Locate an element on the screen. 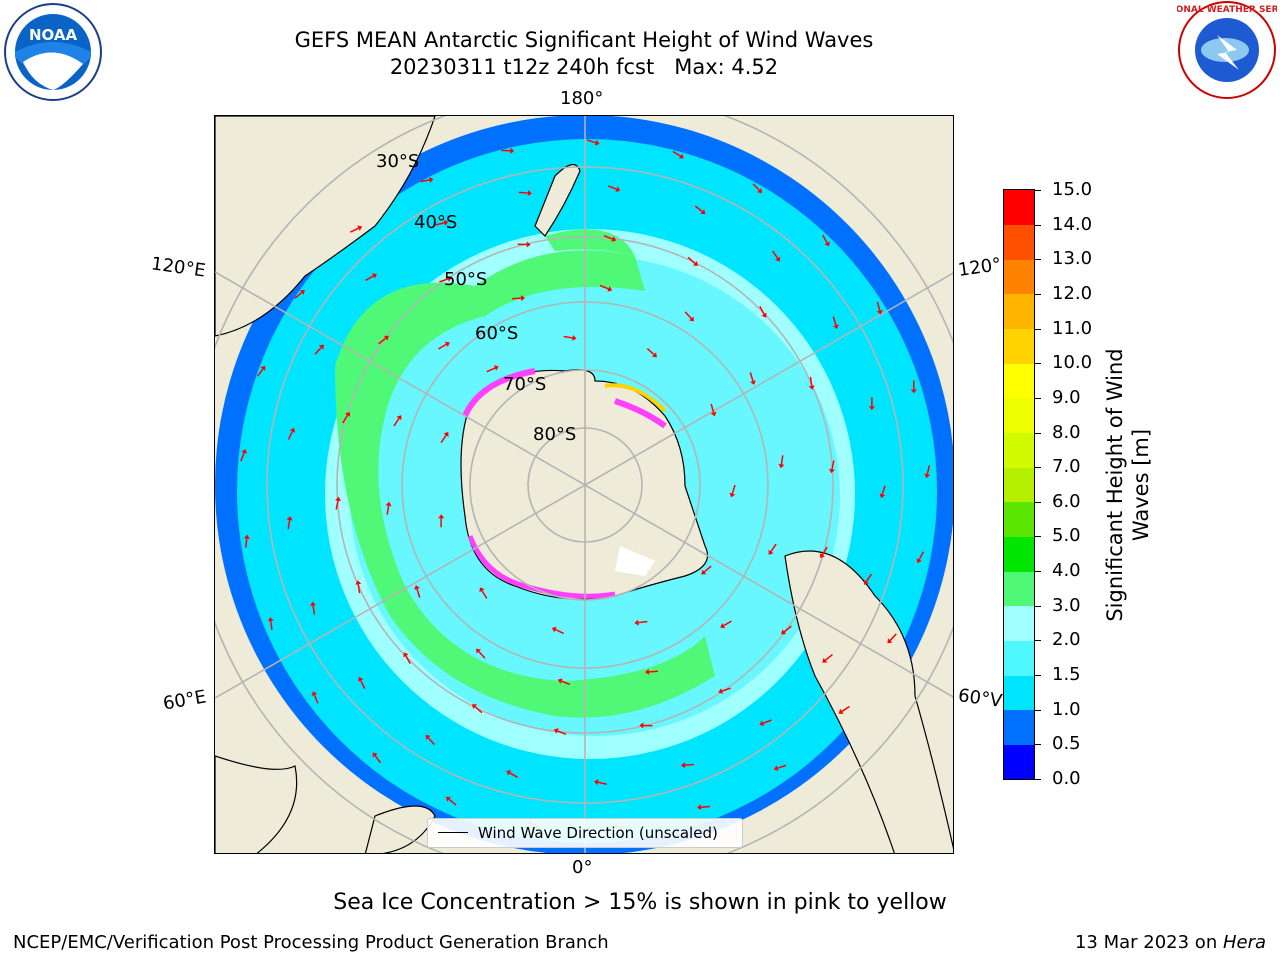 This screenshot has width=1280, height=960. lon-label-120w: 120° is located at coordinates (979, 267).